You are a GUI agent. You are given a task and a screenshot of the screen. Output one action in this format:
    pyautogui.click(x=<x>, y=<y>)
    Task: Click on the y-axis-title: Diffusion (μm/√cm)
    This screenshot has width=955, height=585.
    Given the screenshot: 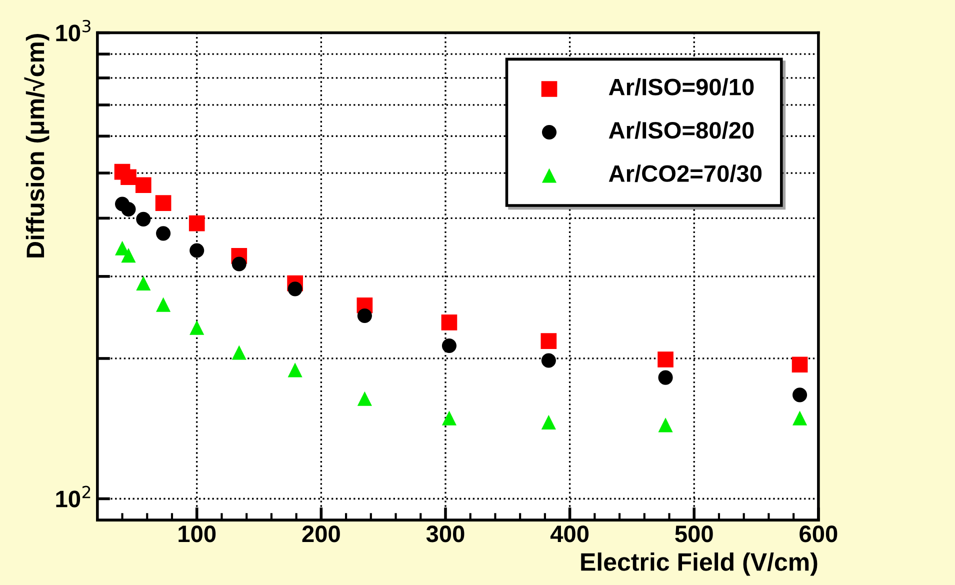 What is the action you would take?
    pyautogui.click(x=37, y=146)
    